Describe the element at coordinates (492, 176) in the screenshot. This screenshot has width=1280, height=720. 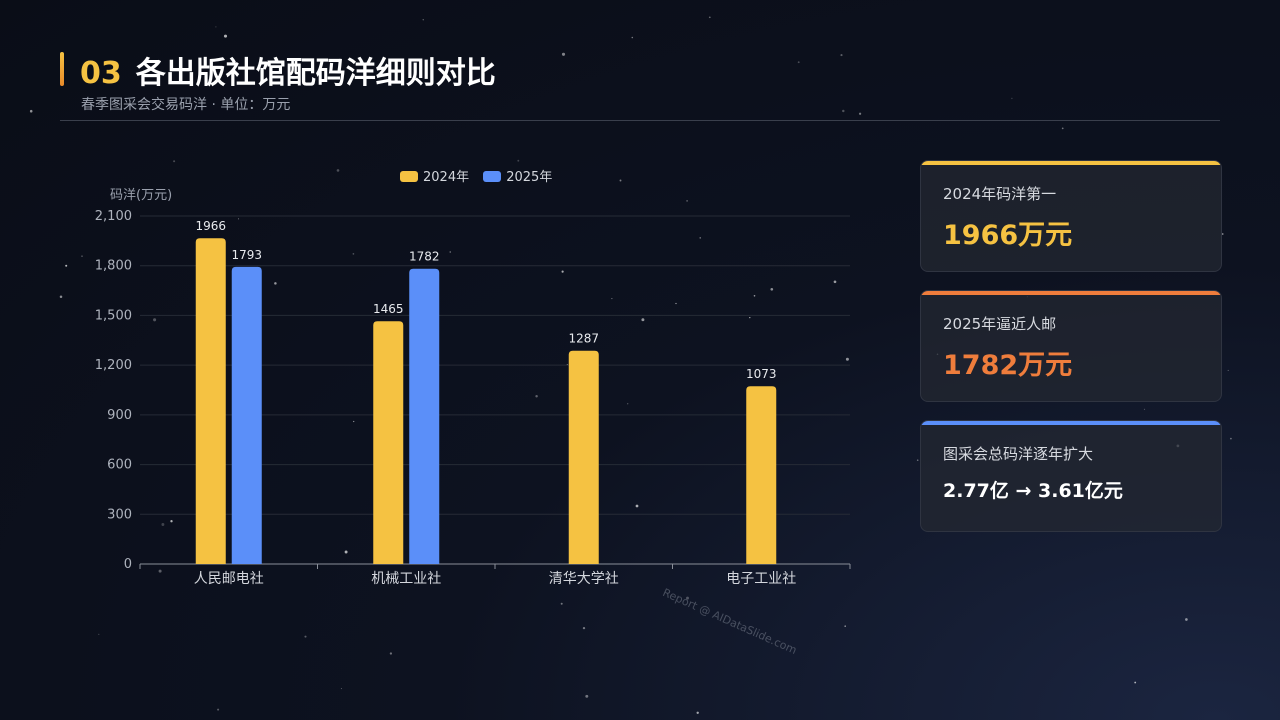
I see `legend-swatch-2025` at that location.